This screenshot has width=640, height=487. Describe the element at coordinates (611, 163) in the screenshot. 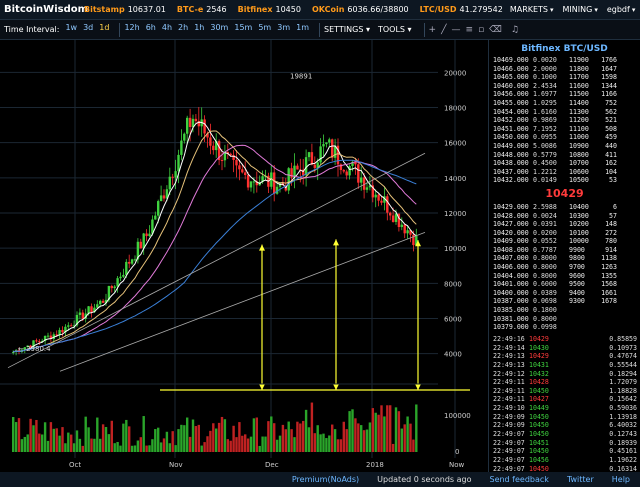

I see `depth-sum: 162` at that location.